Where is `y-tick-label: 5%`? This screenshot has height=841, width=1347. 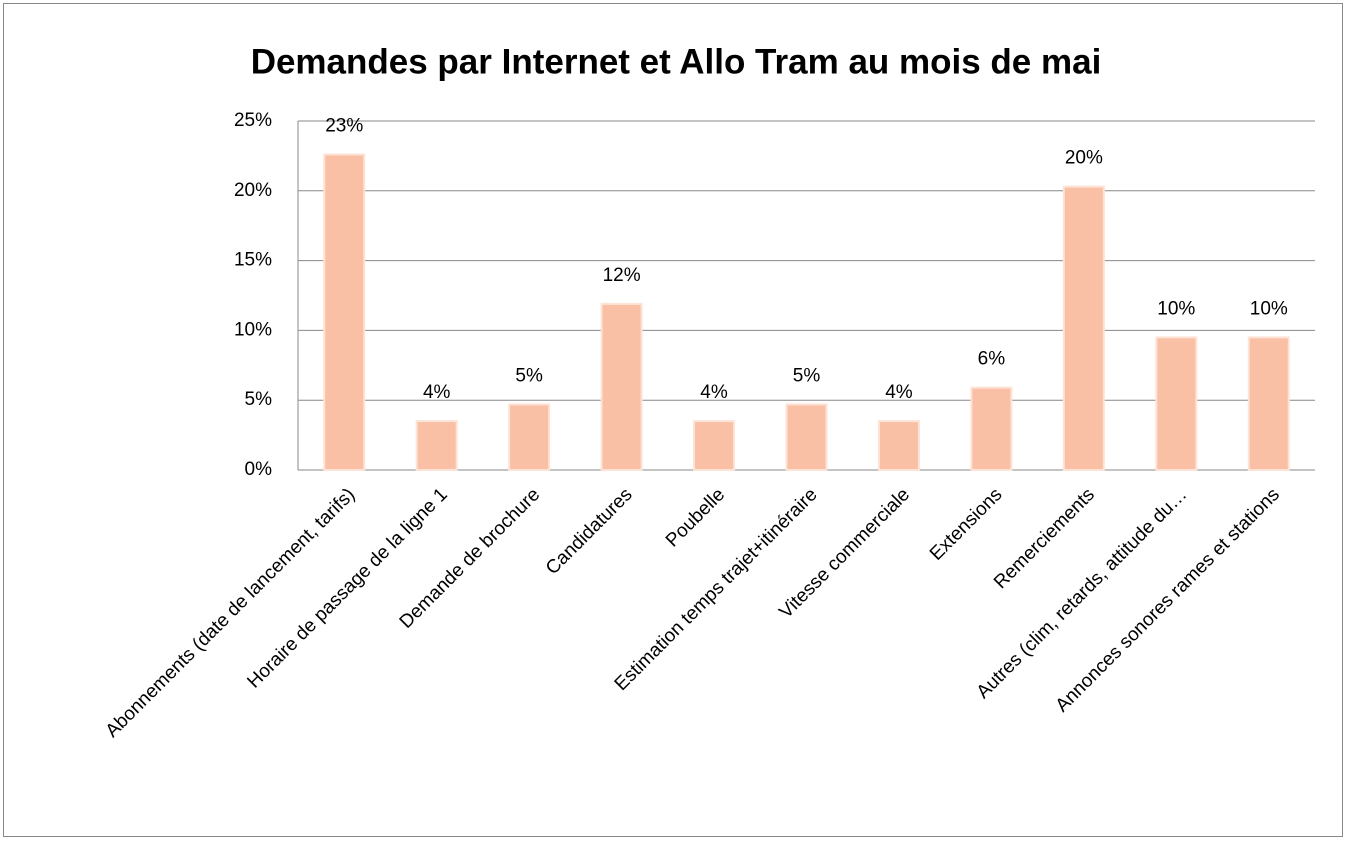
y-tick-label: 5% is located at coordinates (259, 399).